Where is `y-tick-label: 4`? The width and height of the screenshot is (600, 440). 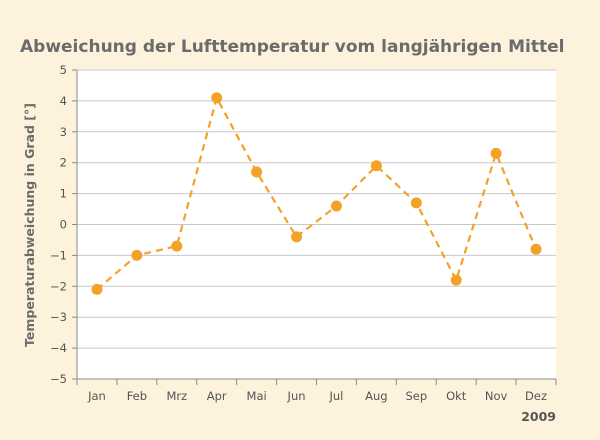
y-tick-label: 4 is located at coordinates (63, 101).